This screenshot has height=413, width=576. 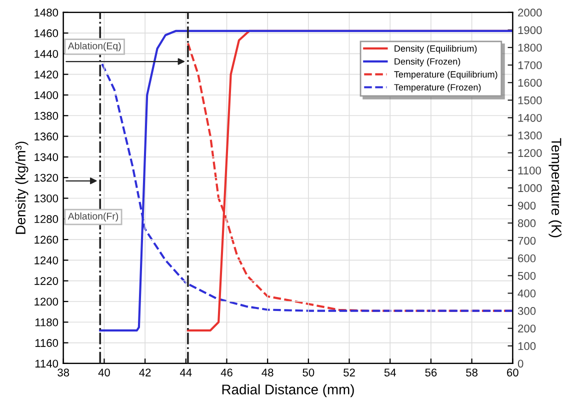 I want to click on y2-tick-label: 200, so click(x=527, y=328).